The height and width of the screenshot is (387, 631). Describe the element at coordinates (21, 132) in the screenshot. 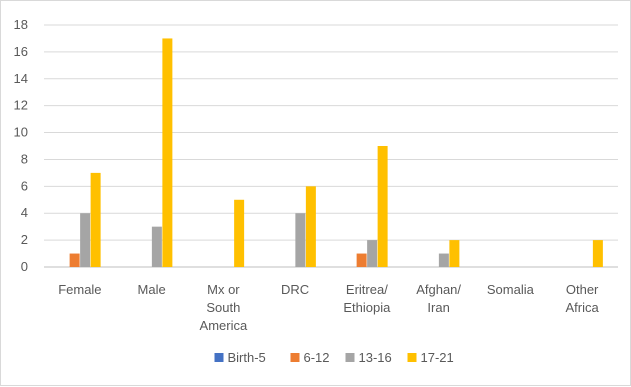

I see `y-tick-label: 10` at that location.